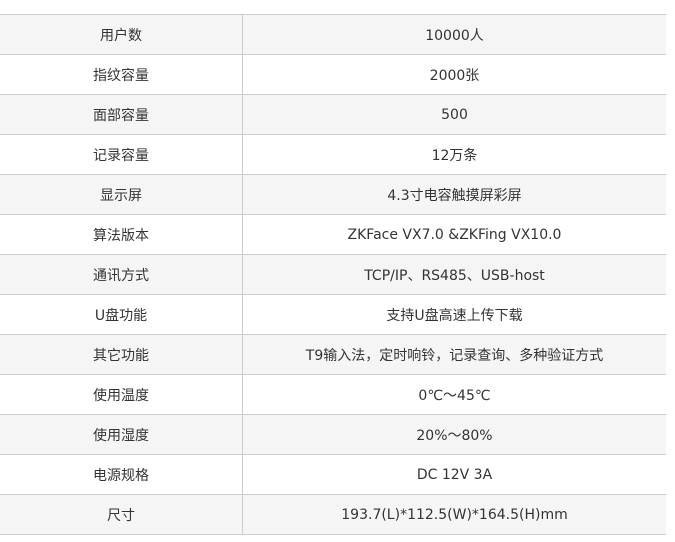 Image resolution: width=675 pixels, height=542 pixels. I want to click on spec-value: DC 12V 3A, so click(454, 474).